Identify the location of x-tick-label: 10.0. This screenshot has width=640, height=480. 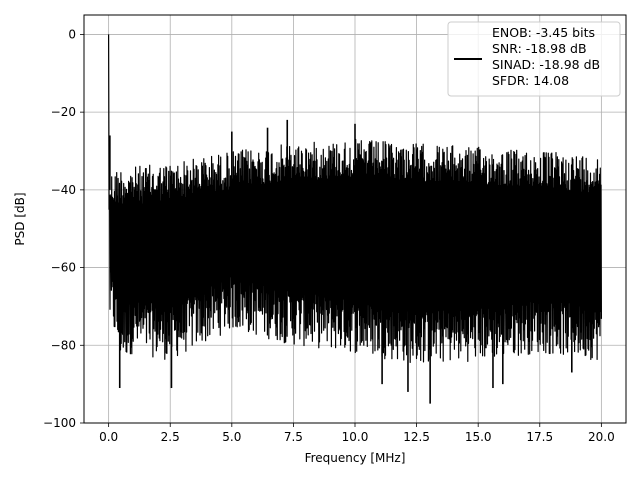
(355, 437).